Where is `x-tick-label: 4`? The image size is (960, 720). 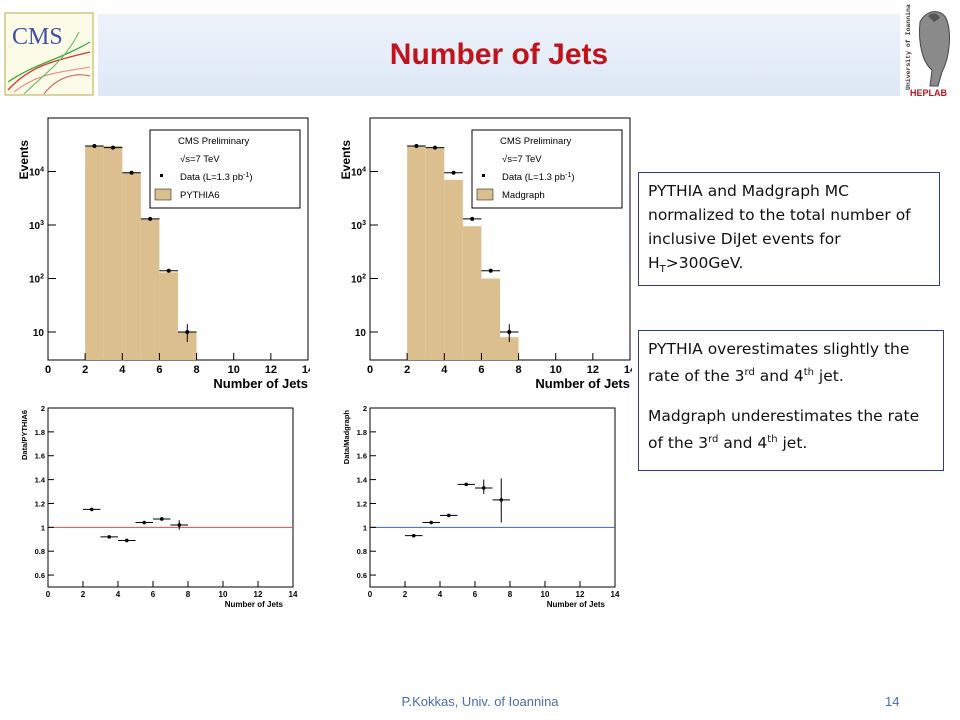
x-tick-label: 4 is located at coordinates (444, 370).